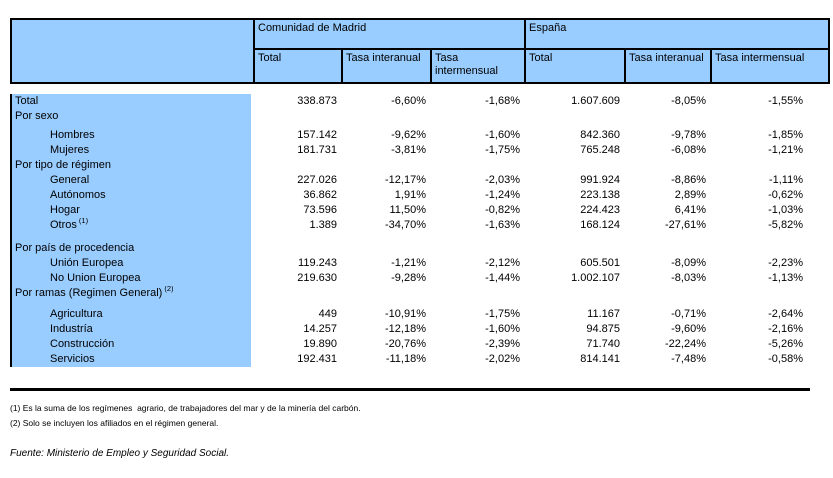  What do you see at coordinates (478, 66) in the screenshot?
I see `col-header-madrid-intermensual: Tasa intermensual` at bounding box center [478, 66].